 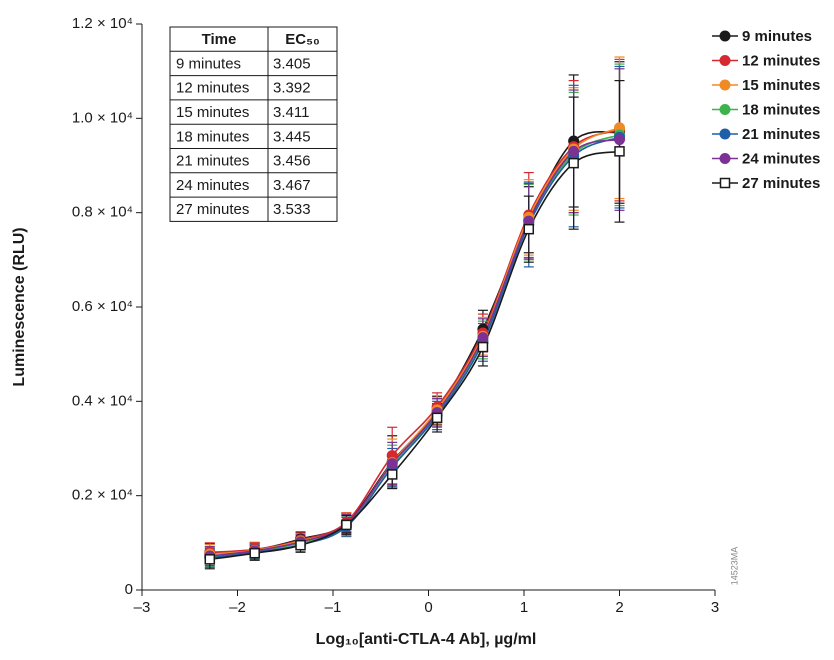 I want to click on table-cell: 24 minutes, so click(x=212, y=185).